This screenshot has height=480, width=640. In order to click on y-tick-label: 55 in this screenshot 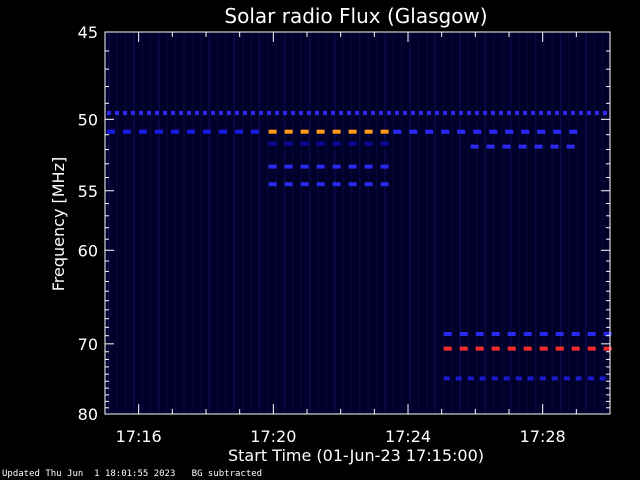, I will do `click(88, 191)`.